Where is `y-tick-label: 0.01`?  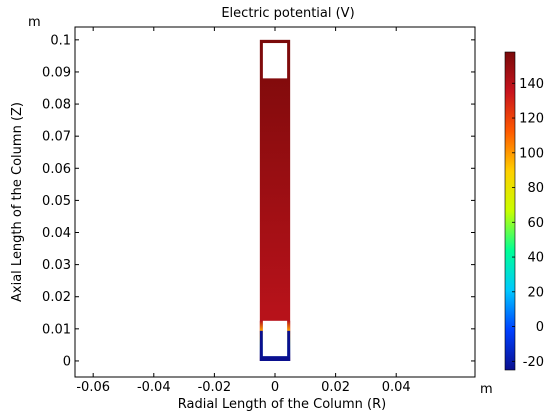 y-tick-label: 0.01 is located at coordinates (56, 329).